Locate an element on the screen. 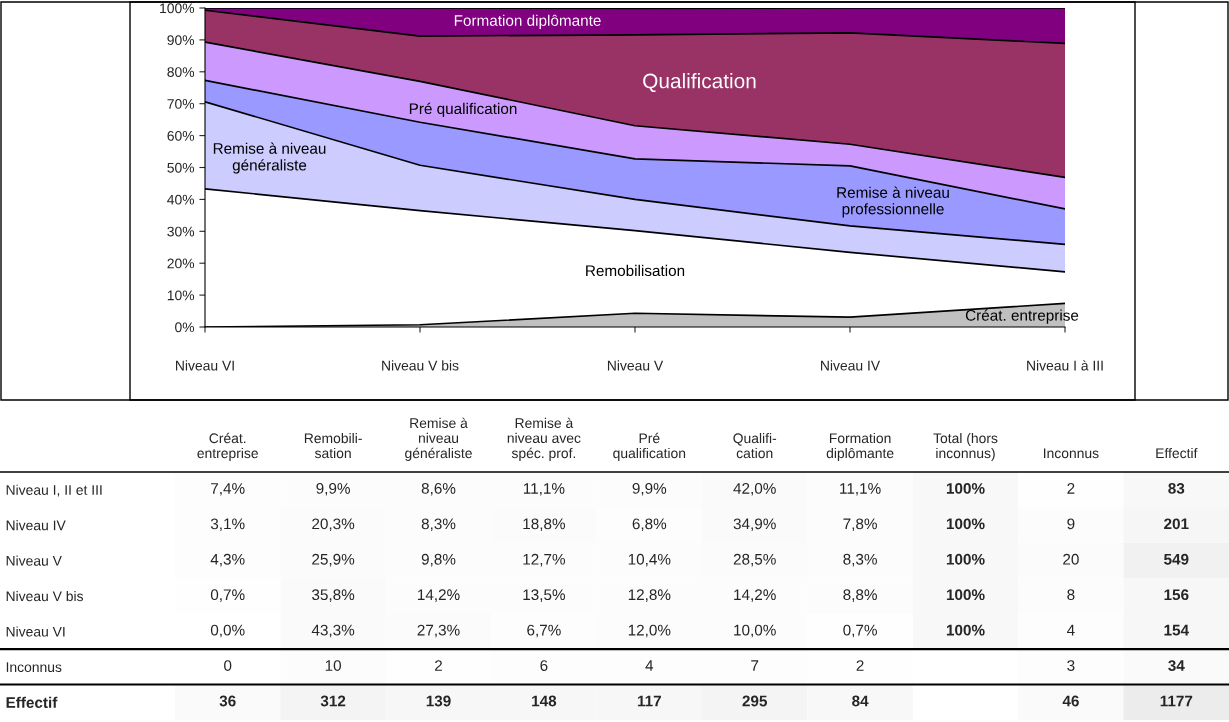  y-tick-label: 90% is located at coordinates (181, 40).